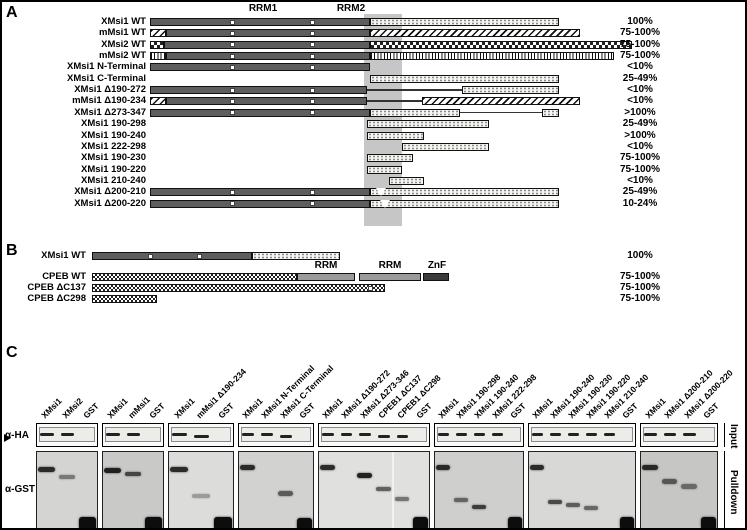 The image size is (747, 530). What do you see at coordinates (12, 12) in the screenshot?
I see `panel-a-label: A` at bounding box center [12, 12].